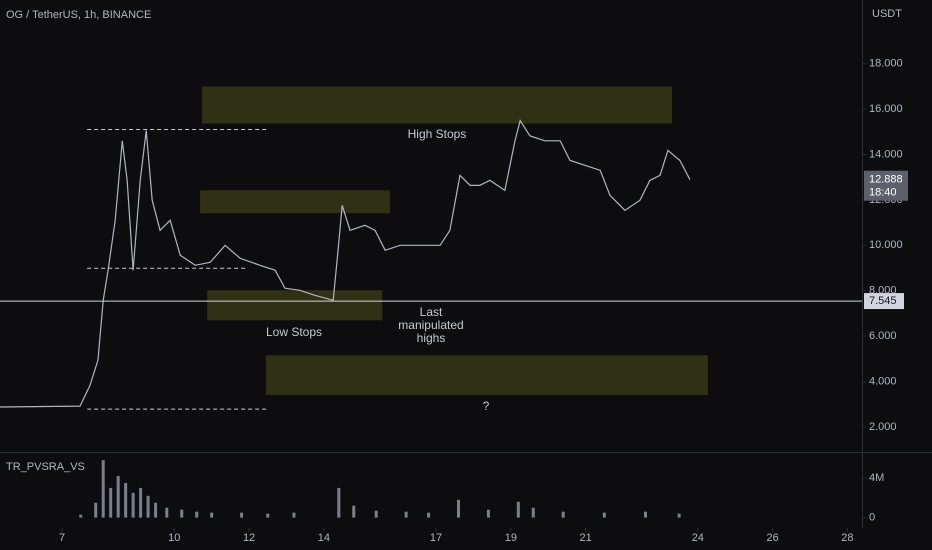 This screenshot has width=932, height=550. What do you see at coordinates (886, 109) in the screenshot?
I see `y-tick-label: 16.000` at bounding box center [886, 109].